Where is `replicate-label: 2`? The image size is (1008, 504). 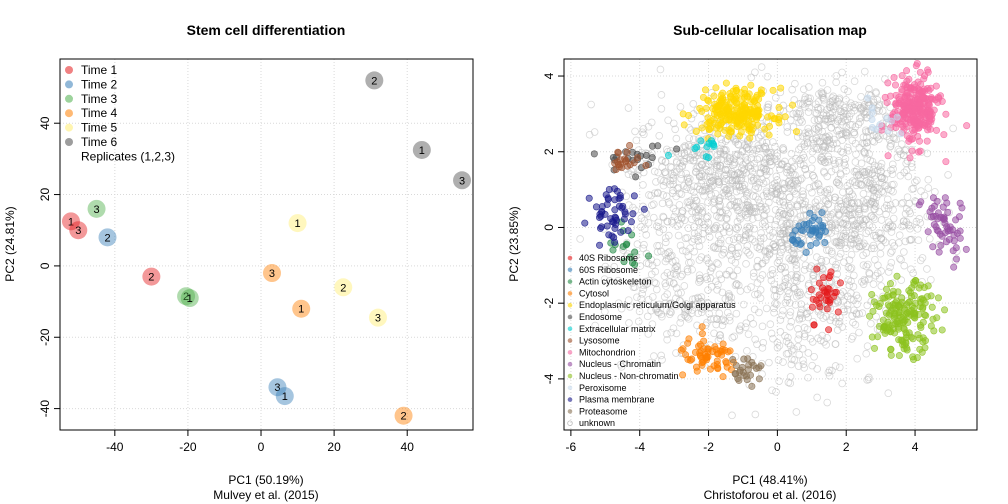 replicate-label: 2 is located at coordinates (374, 81).